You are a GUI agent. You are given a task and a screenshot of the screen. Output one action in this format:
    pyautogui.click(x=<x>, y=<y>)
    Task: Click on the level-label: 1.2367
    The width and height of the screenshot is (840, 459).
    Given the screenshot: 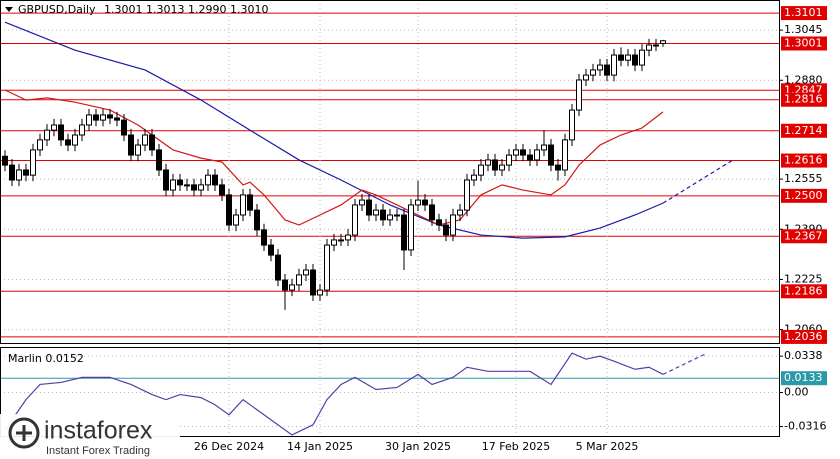 What is the action you would take?
    pyautogui.click(x=803, y=235)
    